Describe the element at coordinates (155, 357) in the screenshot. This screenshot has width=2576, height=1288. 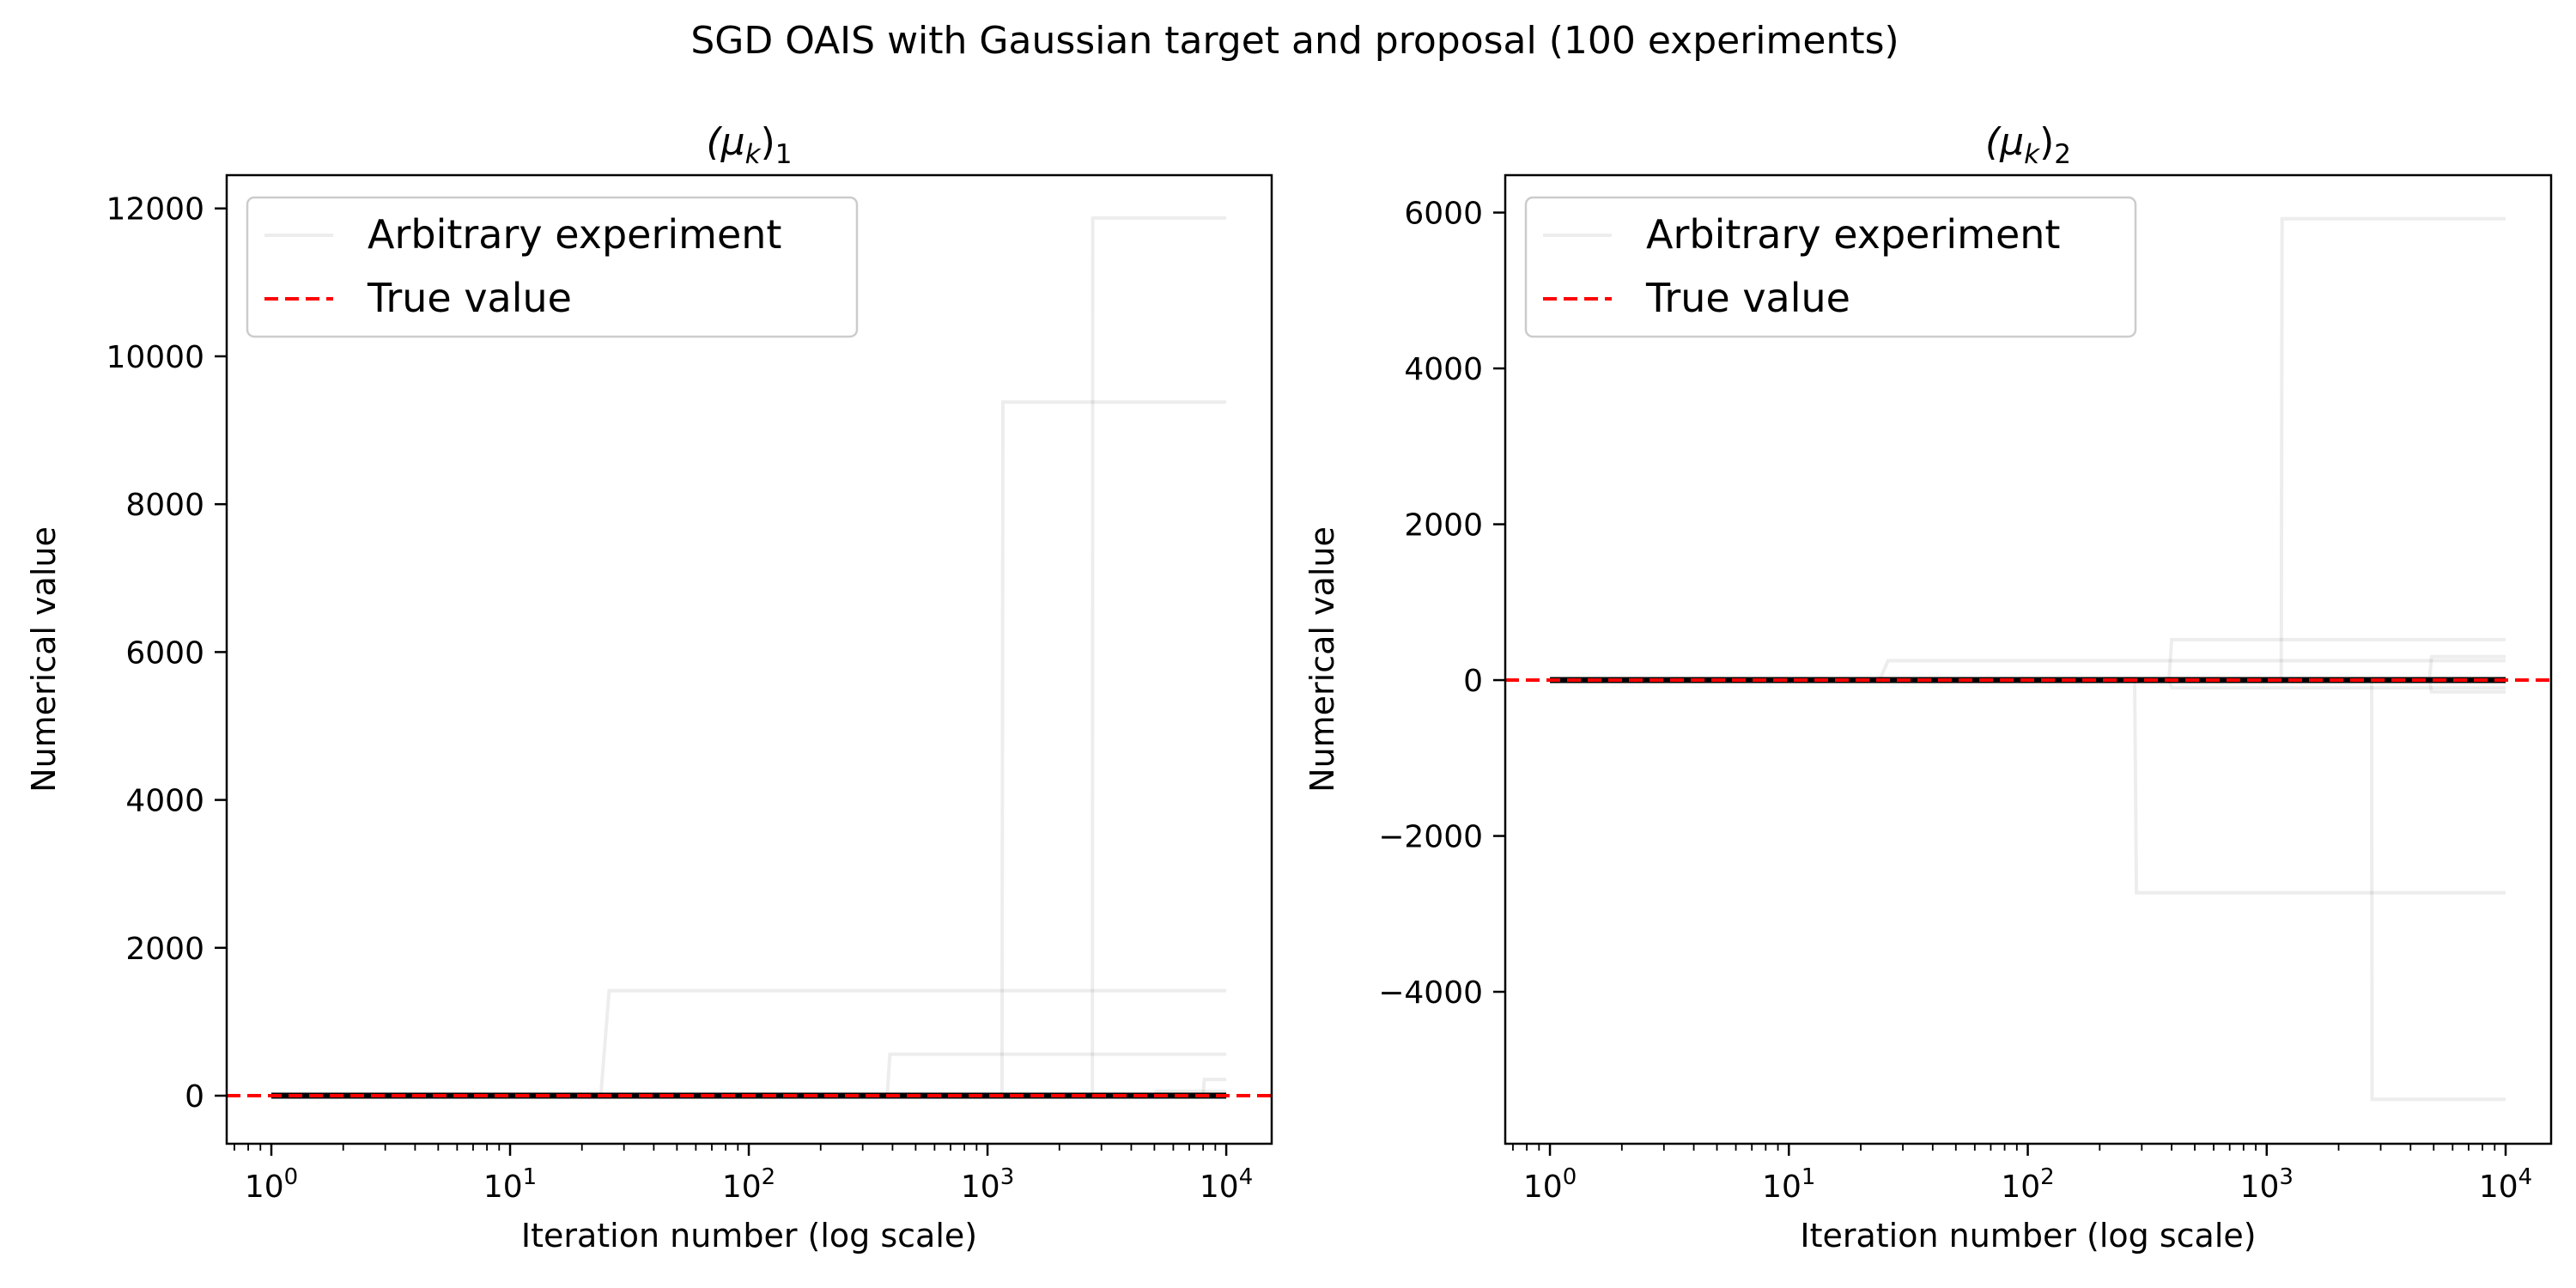
I see `y-tick-label: 10000` at that location.